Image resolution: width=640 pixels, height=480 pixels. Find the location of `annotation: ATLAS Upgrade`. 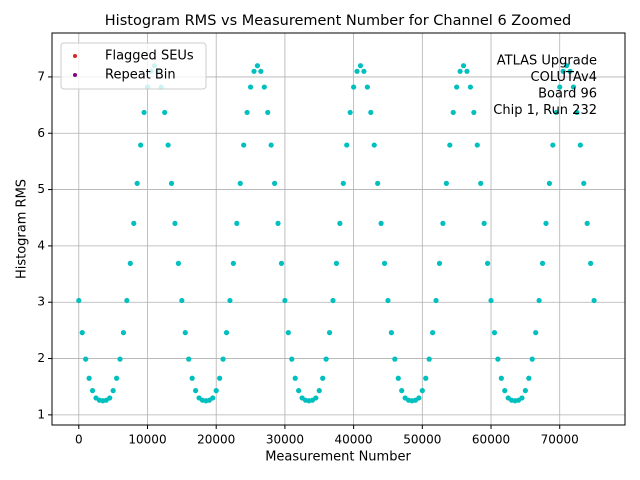

annotation: ATLAS Upgrade is located at coordinates (547, 61).